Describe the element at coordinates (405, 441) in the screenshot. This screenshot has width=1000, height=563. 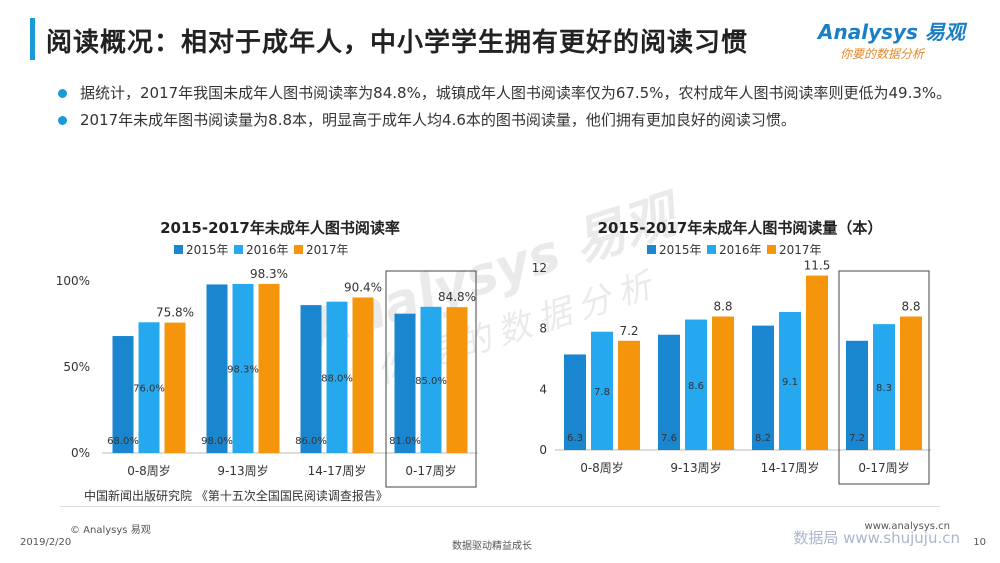
I see `data-label: 81.0%` at that location.